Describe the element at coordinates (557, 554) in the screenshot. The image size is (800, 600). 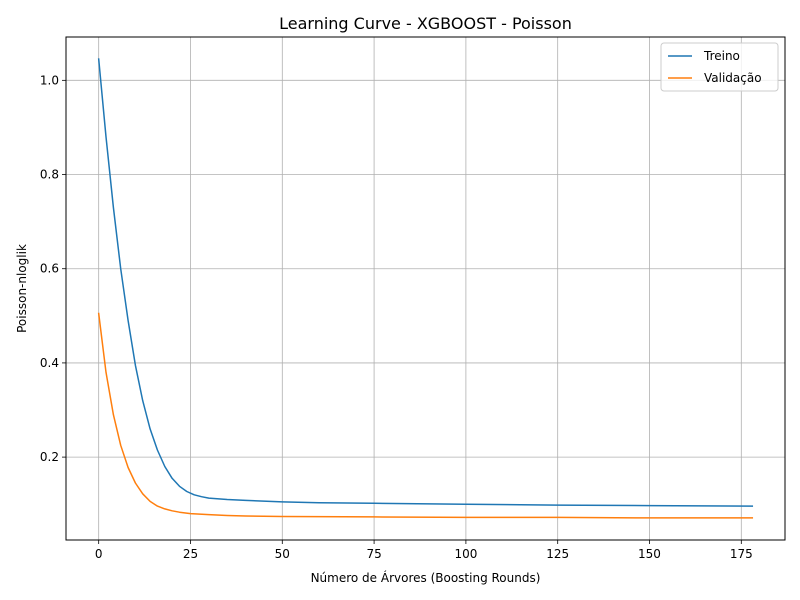
I see `x-tick-label: 125` at that location.